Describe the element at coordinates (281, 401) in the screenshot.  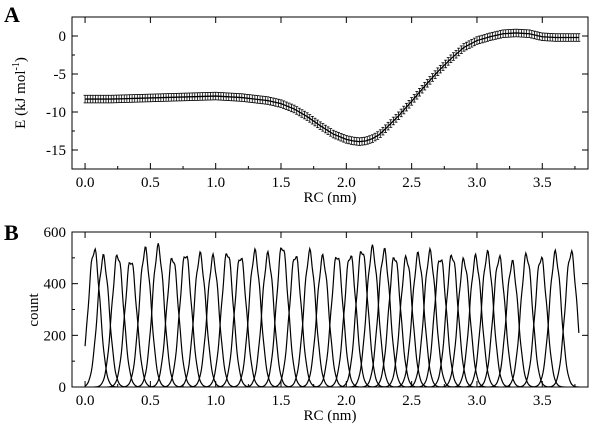
I see `panel-b-x-tick-label: 1.5` at that location.